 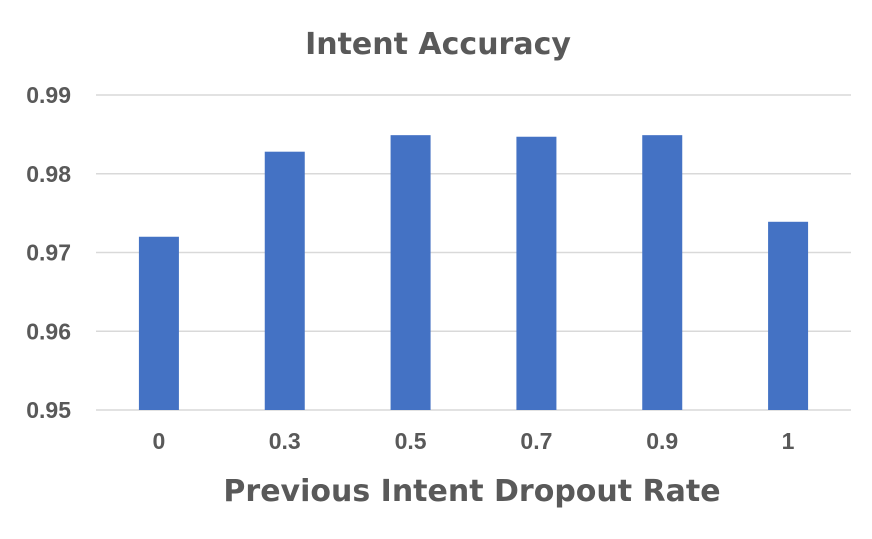 I want to click on bar-0.7, so click(x=536, y=273).